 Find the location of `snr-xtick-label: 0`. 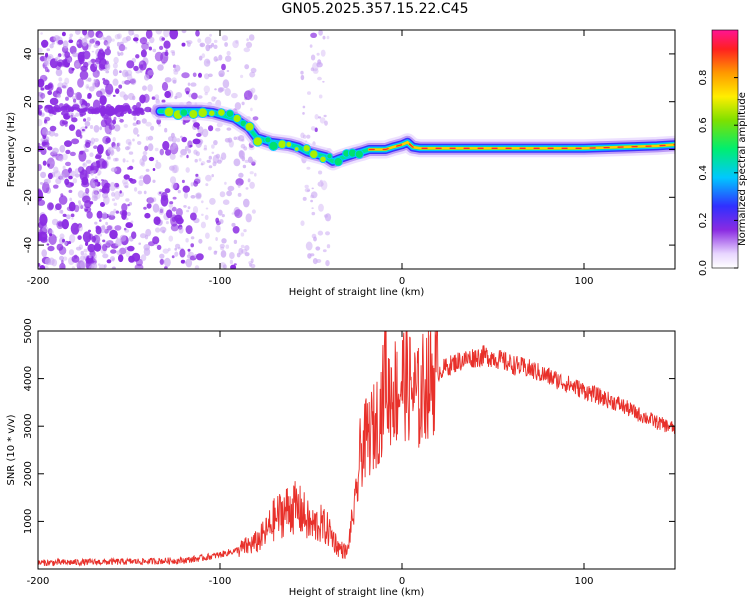

snr-xtick-label: 0 is located at coordinates (402, 581).